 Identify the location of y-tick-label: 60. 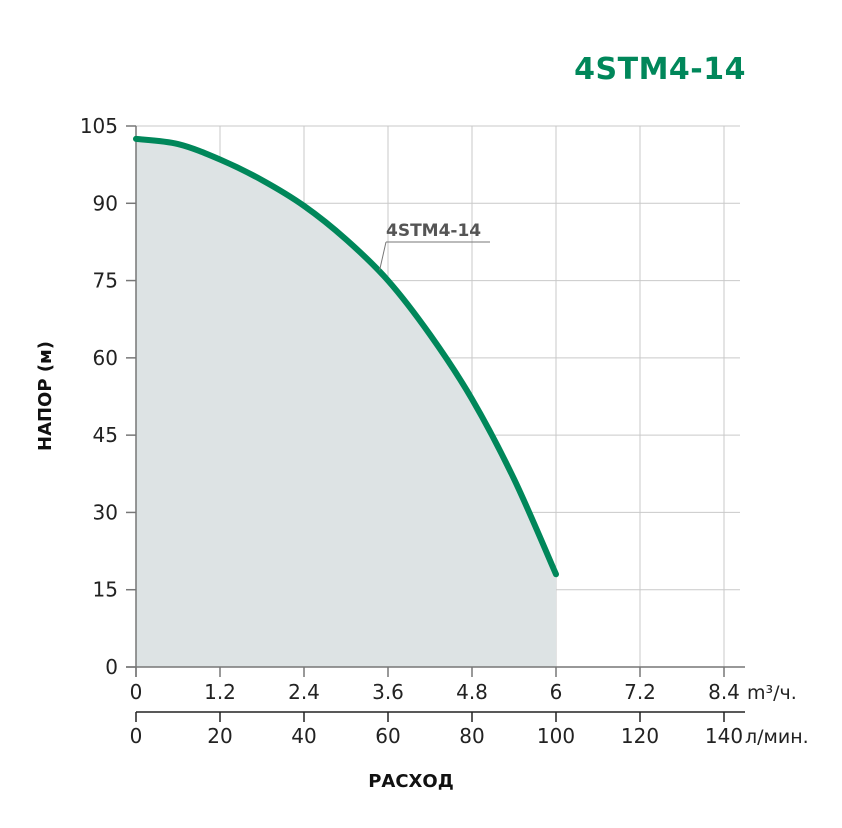
(105, 358).